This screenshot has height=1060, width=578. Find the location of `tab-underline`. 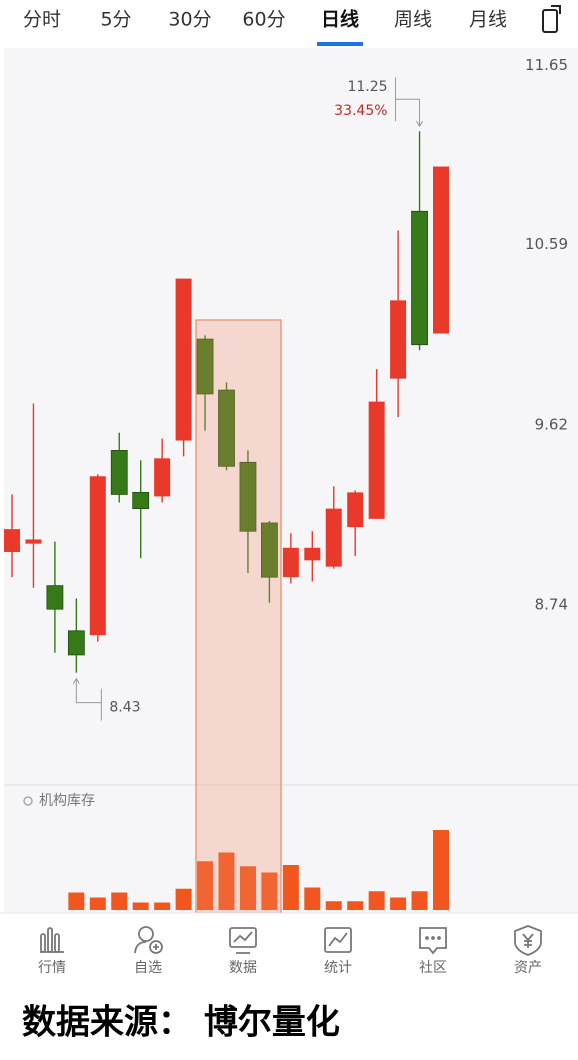

tab-underline is located at coordinates (340, 44).